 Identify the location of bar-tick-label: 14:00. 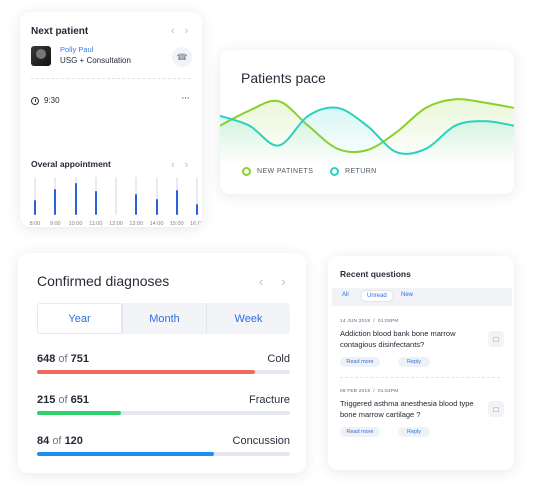
(156, 224).